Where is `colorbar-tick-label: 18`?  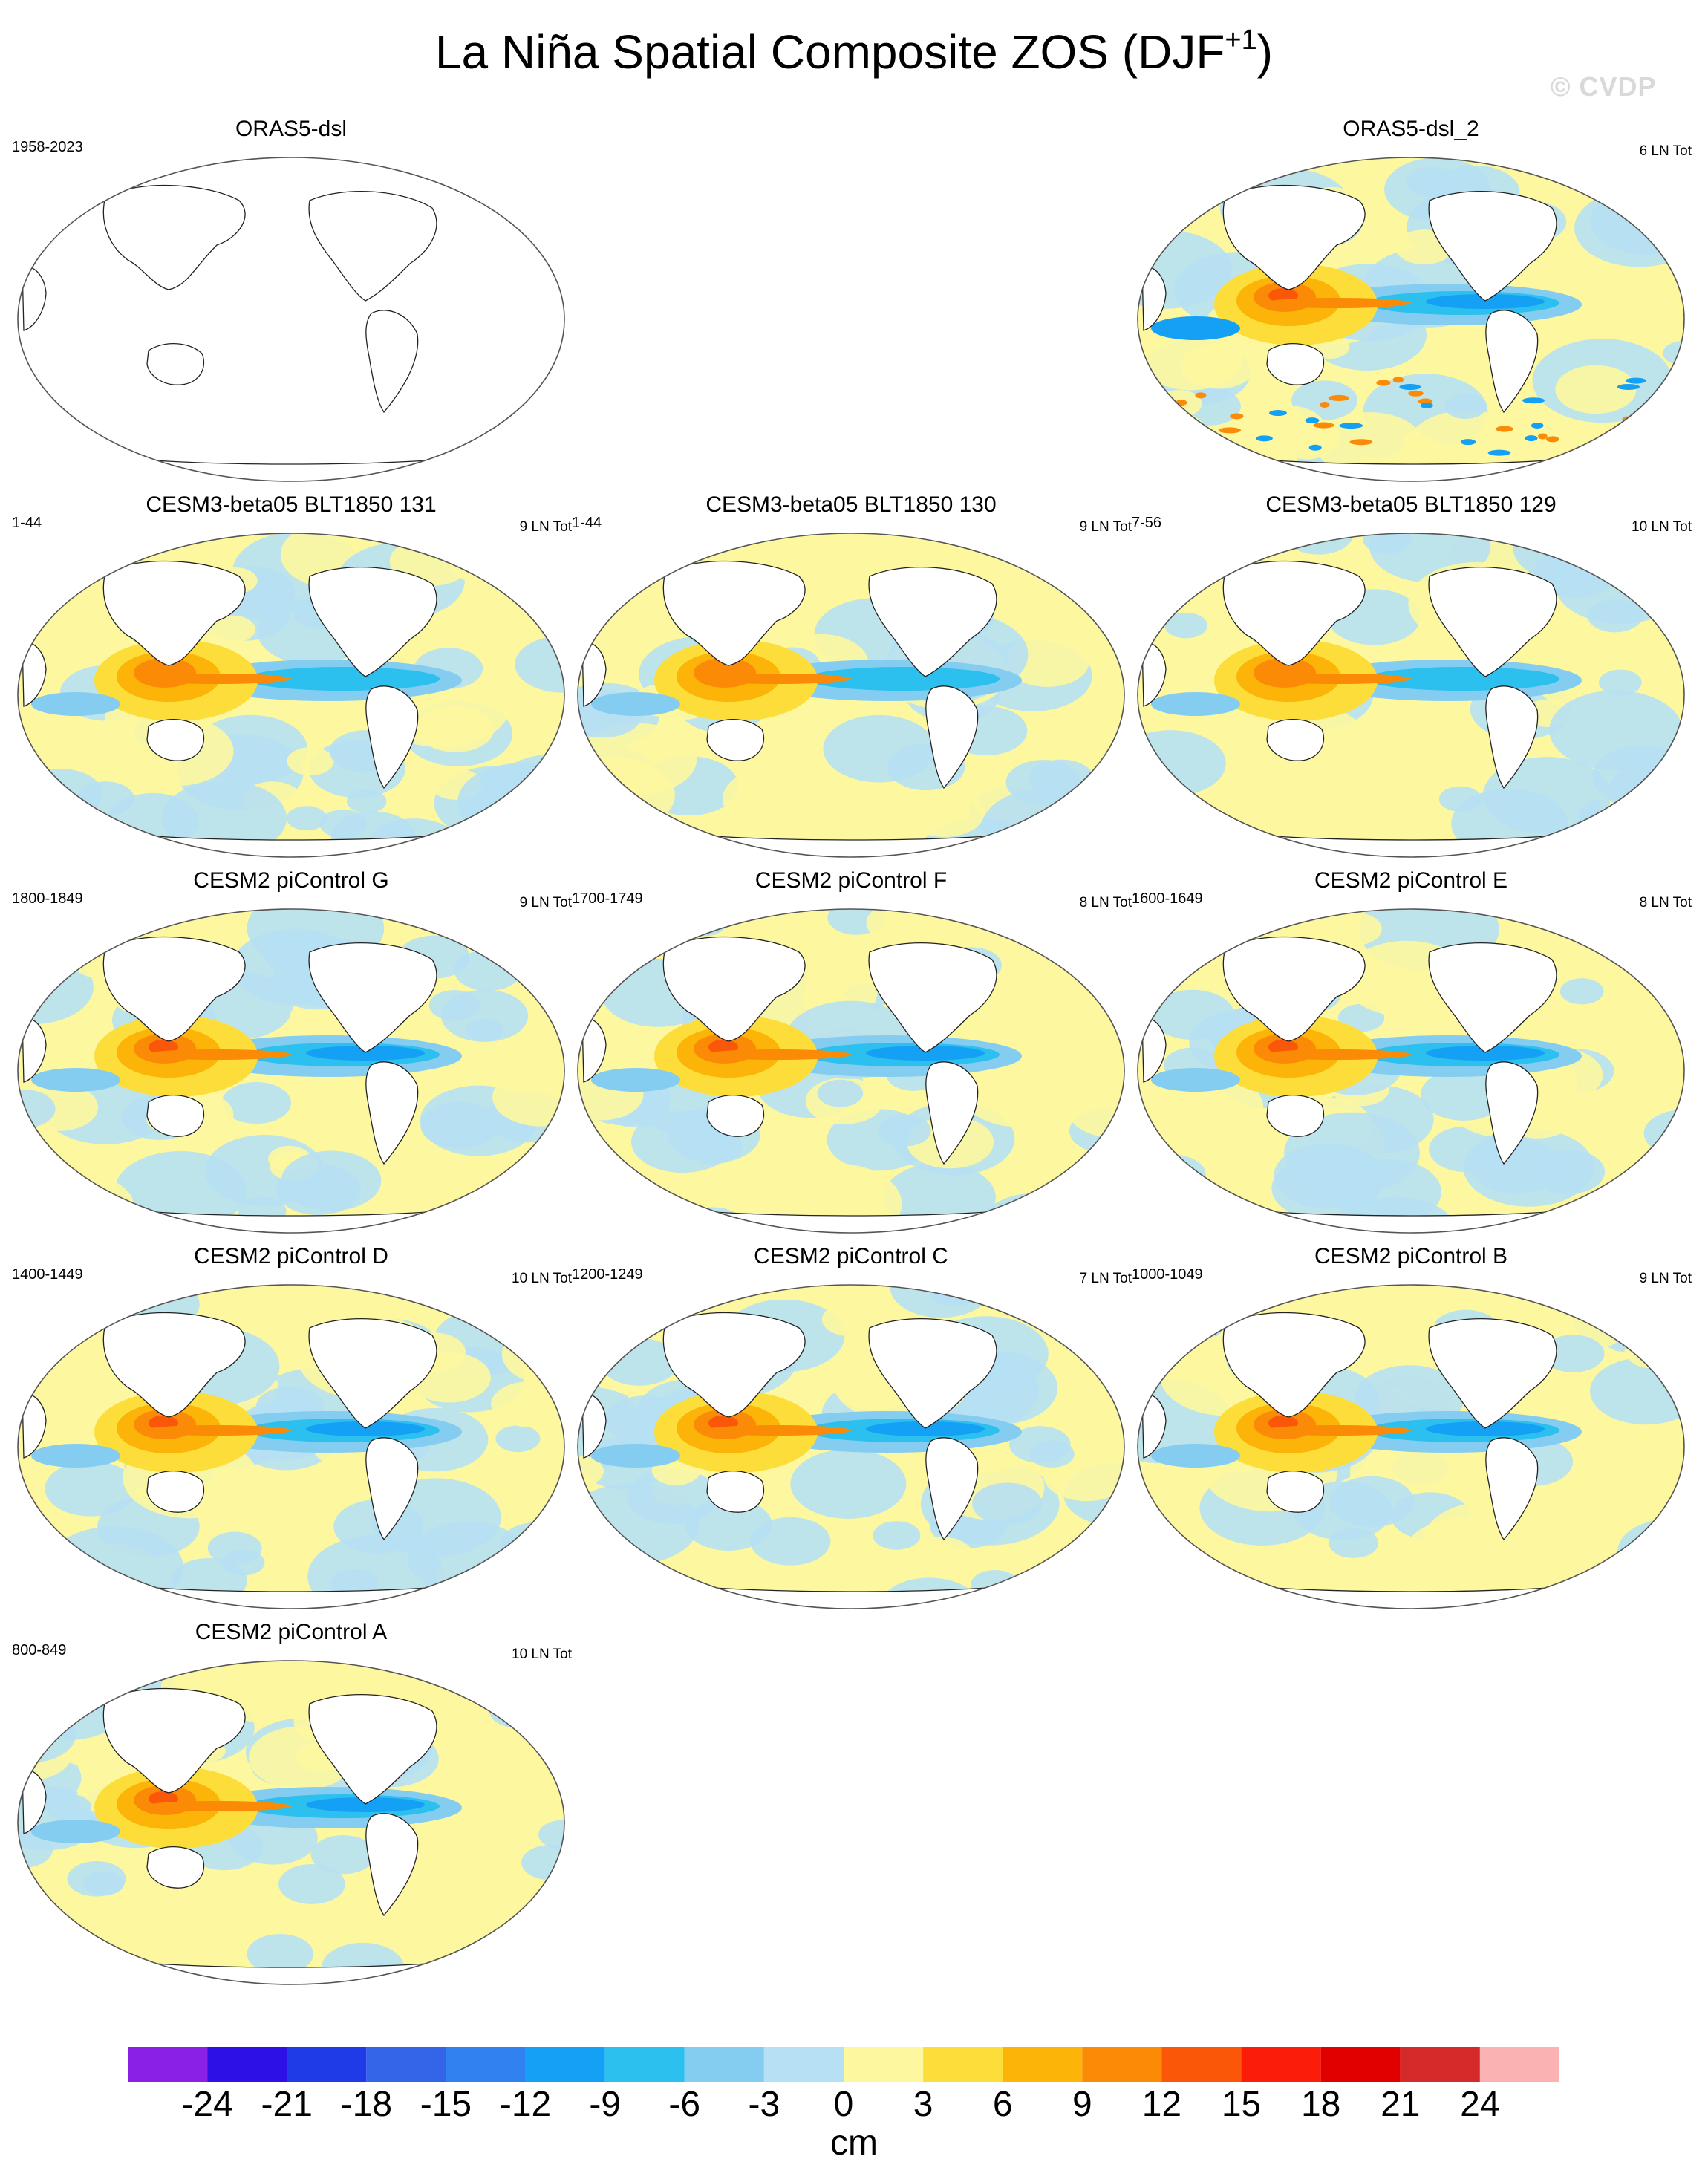 colorbar-tick-label: 18 is located at coordinates (1320, 2104).